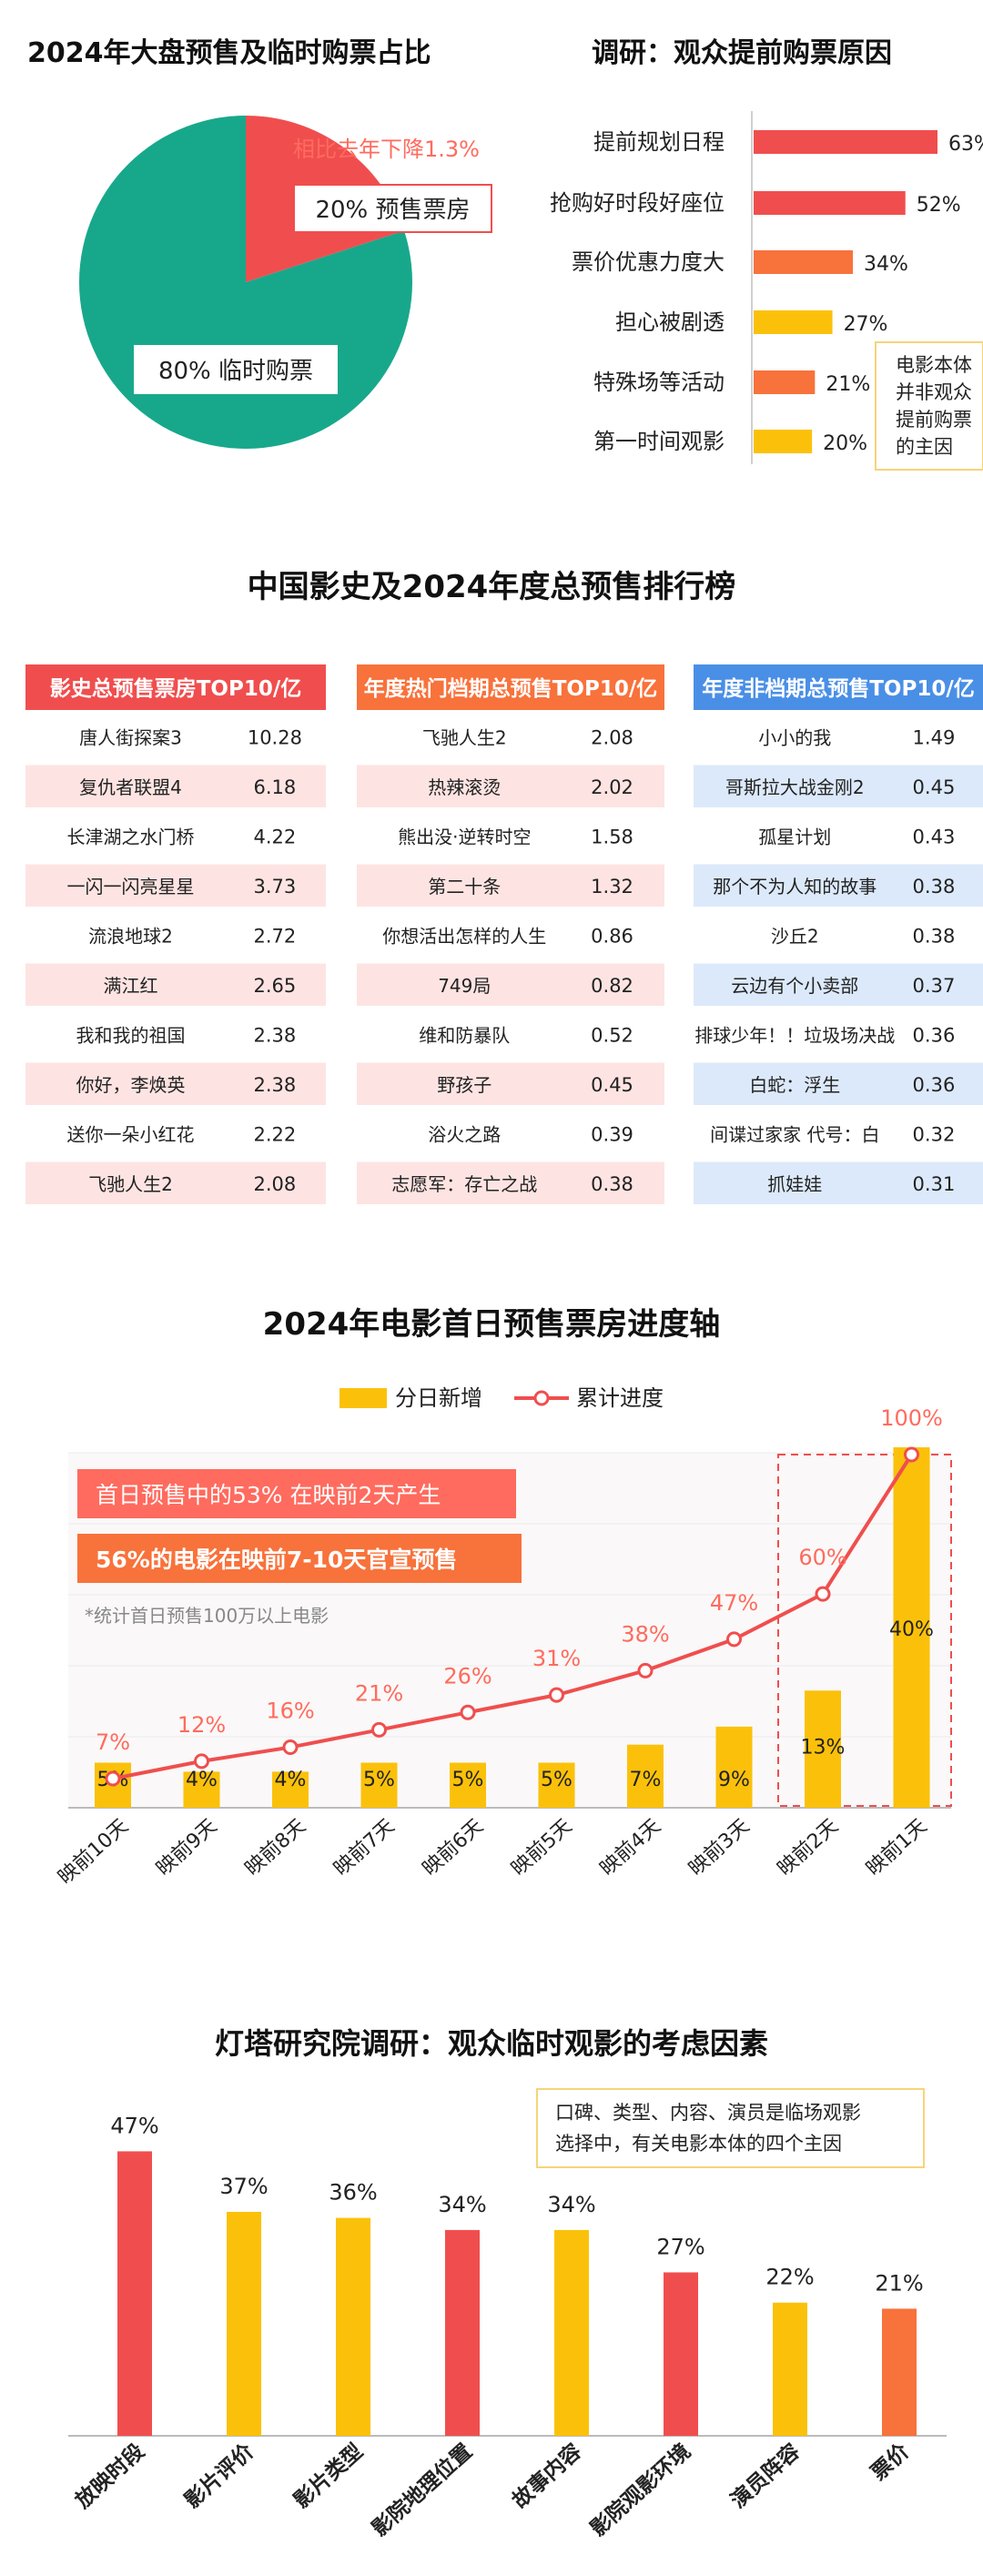  Describe the element at coordinates (131, 836) in the screenshot. I see `table-cell-name: 长津湖之水门桥` at that location.